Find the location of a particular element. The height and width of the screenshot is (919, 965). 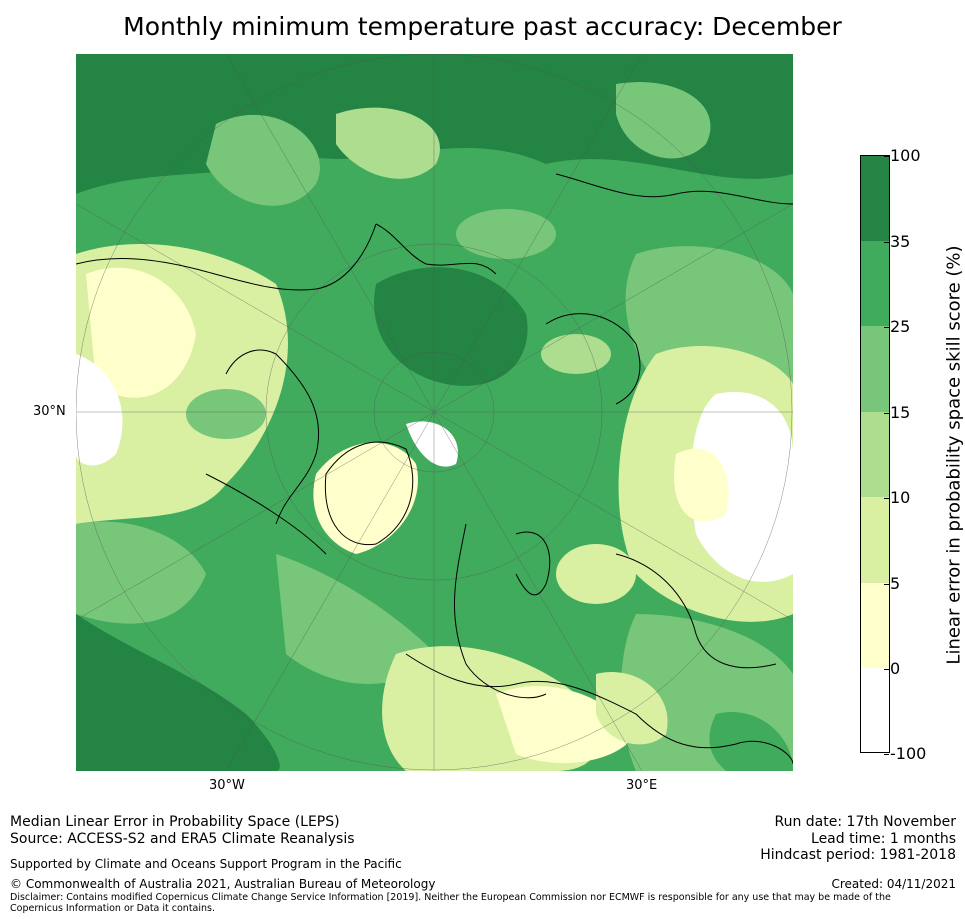

colorbar-tick-10: 10 is located at coordinates (897, 497).